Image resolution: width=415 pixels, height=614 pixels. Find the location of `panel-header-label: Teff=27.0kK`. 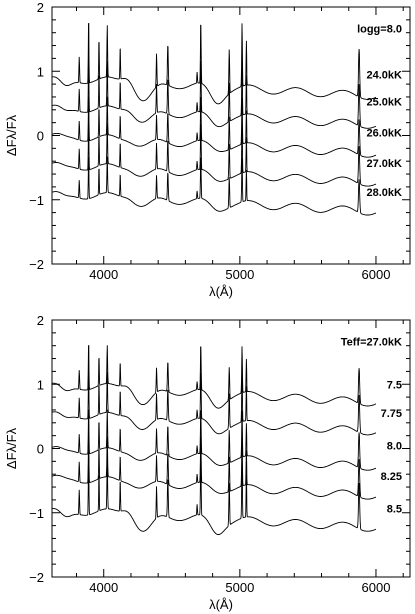

panel-header-label: Teff=27.0kK is located at coordinates (371, 343).